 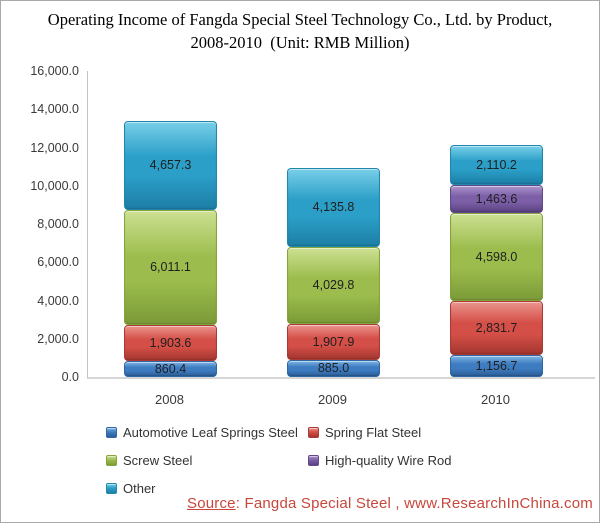 I want to click on data-label: 4,029.8, so click(x=333, y=285).